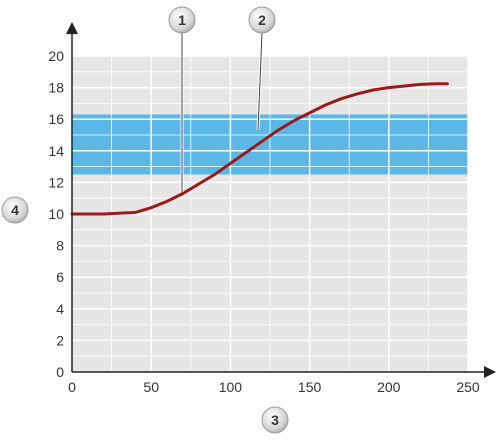 This screenshot has width=500, height=443. What do you see at coordinates (389, 387) in the screenshot?
I see `x-tick-label: 200` at bounding box center [389, 387].